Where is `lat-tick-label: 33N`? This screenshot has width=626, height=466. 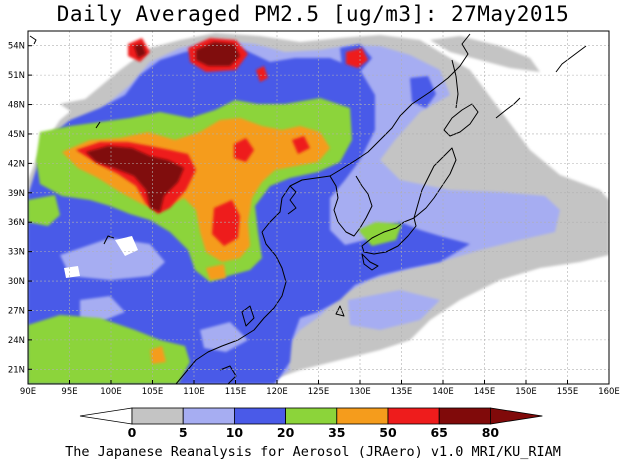 lat-tick-label: 33N is located at coordinates (16, 253).